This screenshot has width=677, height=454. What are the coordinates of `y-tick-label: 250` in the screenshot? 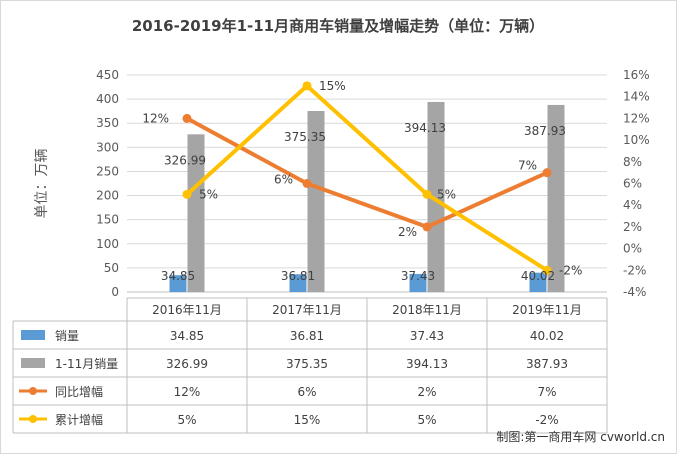 It's located at (107, 171).